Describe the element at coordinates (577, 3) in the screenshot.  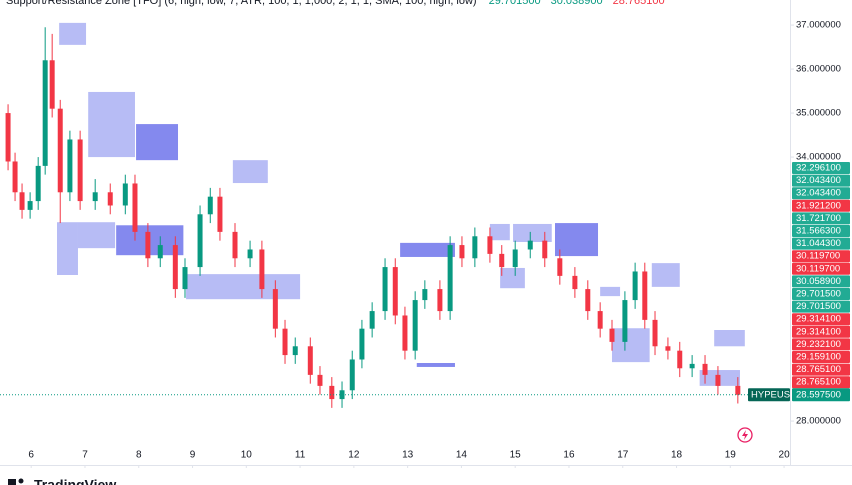
I see `legend-value: 30.038900` at that location.